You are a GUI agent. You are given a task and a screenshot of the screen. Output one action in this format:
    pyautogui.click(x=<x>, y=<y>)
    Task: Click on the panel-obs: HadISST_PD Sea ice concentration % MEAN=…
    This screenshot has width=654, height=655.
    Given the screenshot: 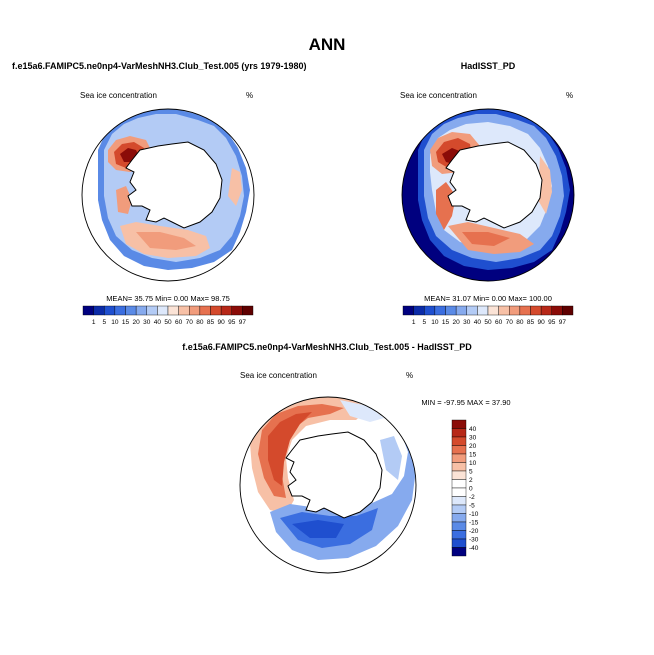 What is the action you would take?
    pyautogui.click(x=487, y=193)
    